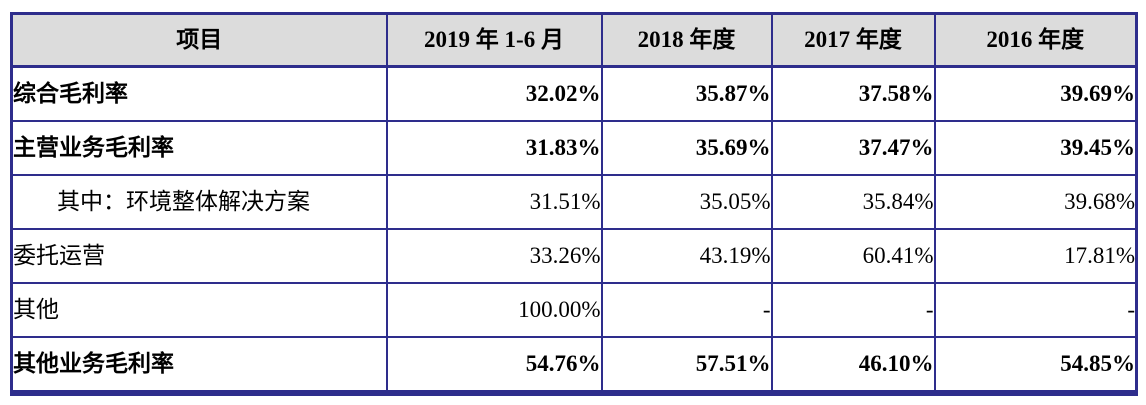 Image resolution: width=1146 pixels, height=405 pixels. I want to click on cell-value: 54.76%, so click(494, 365).